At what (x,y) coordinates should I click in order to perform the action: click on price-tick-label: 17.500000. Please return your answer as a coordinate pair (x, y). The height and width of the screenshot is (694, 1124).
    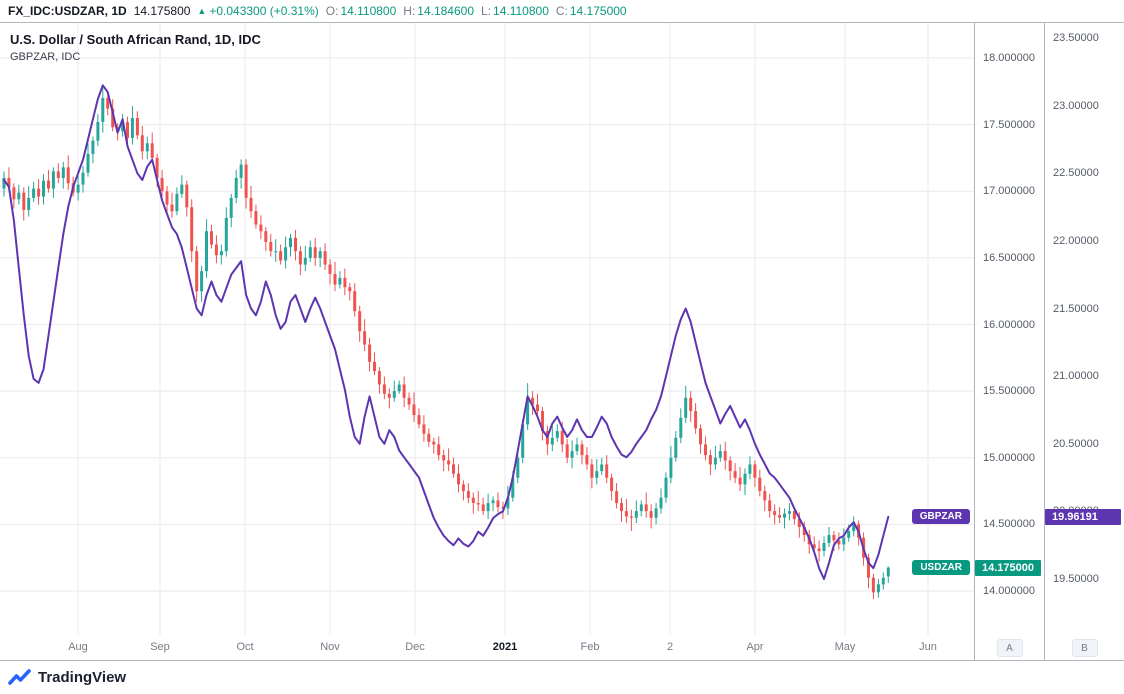
    Looking at the image, I should click on (1009, 124).